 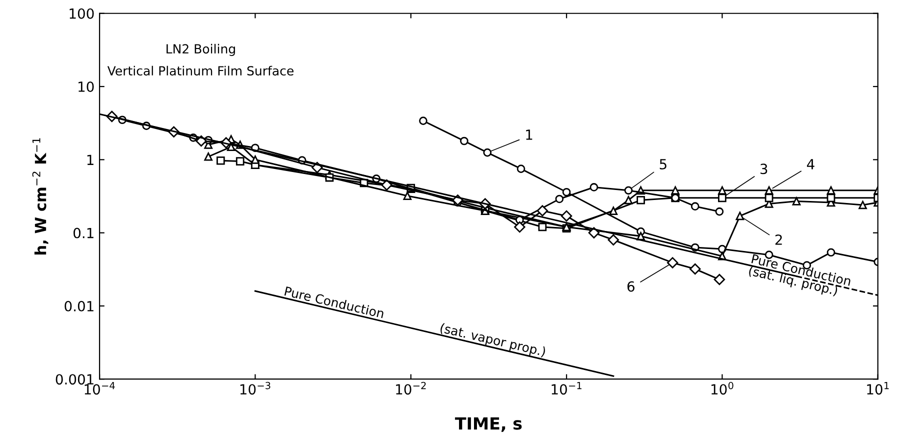 What do you see at coordinates (82, 13) in the screenshot?
I see `y-tick-label: 100` at bounding box center [82, 13].